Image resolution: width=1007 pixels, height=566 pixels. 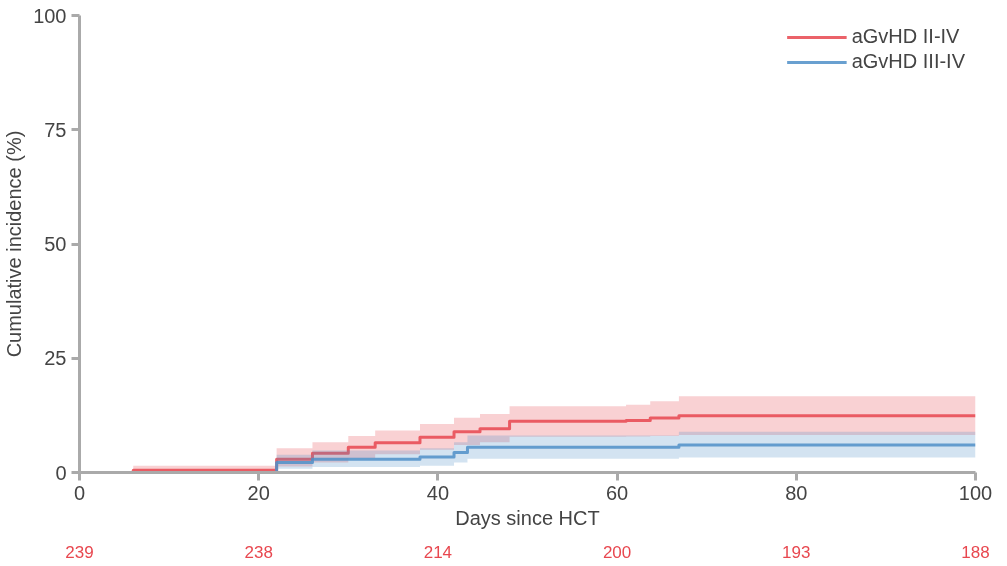 What do you see at coordinates (61, 472) in the screenshot?
I see `y-tick-label: 0` at bounding box center [61, 472].